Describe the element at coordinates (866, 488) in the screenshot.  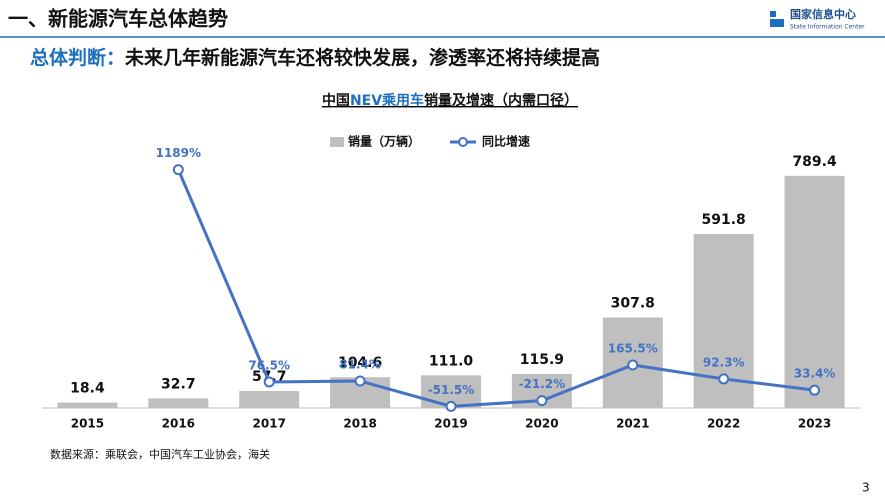
I see `page-number: 3` at that location.